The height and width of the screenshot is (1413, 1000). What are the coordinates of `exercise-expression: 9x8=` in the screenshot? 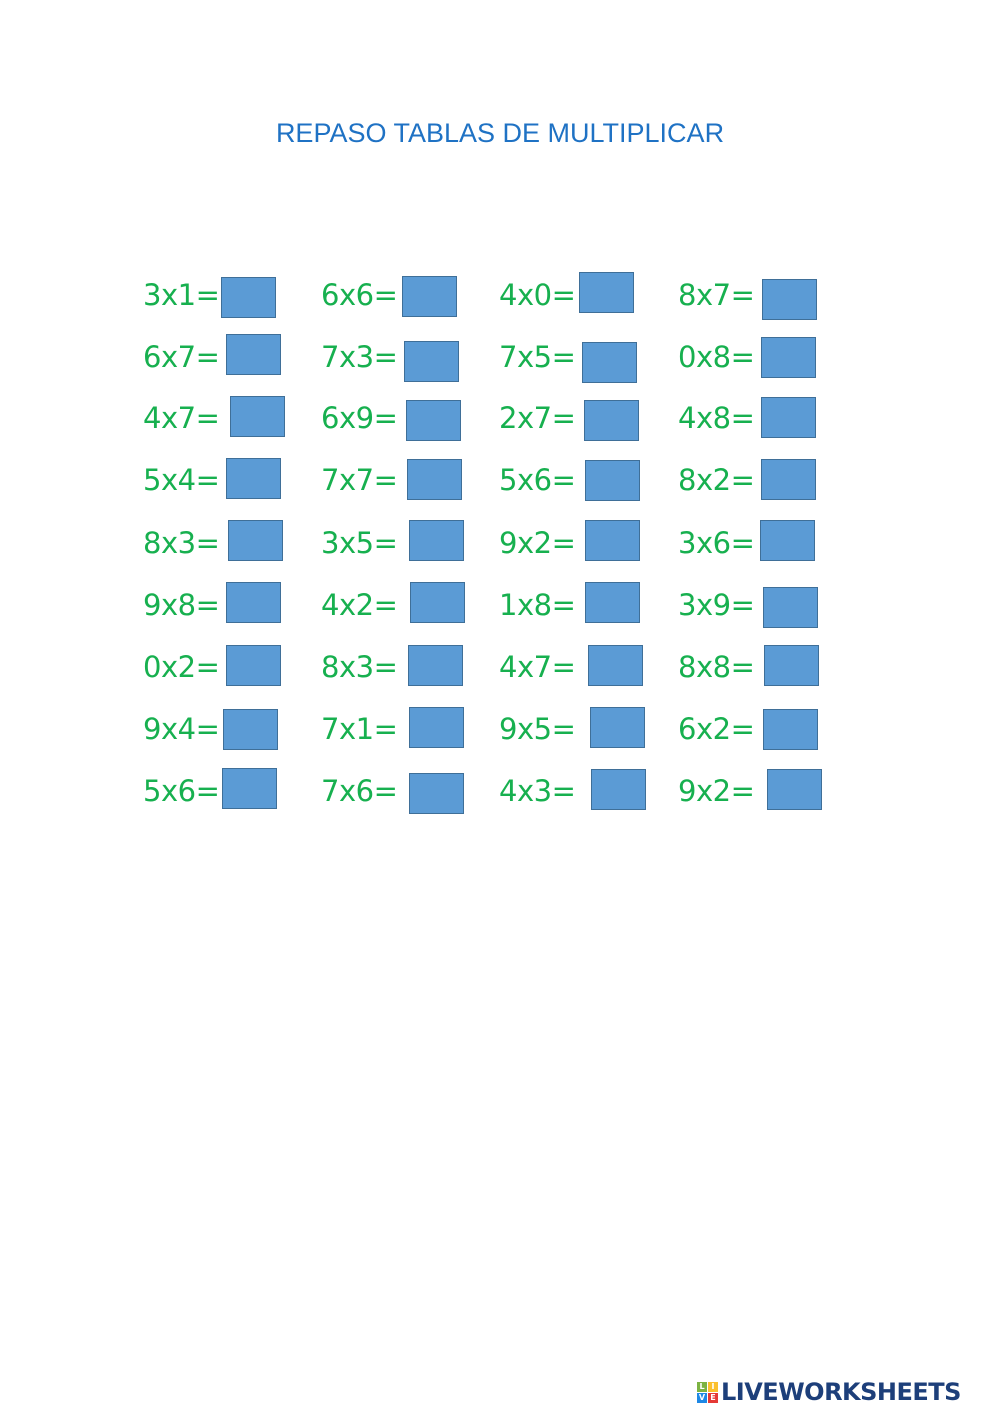 It's located at (181, 605).